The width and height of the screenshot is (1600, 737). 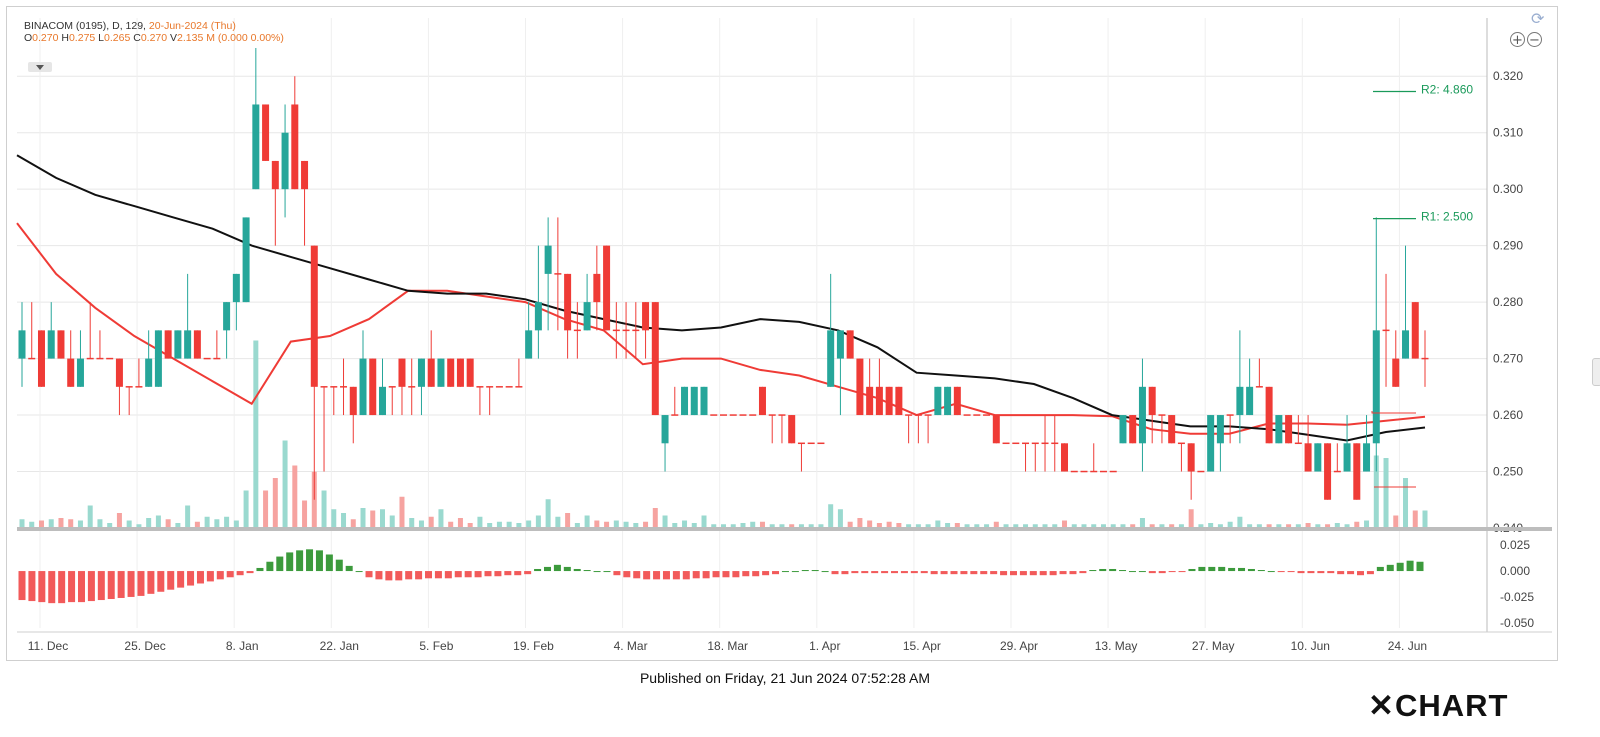 I want to click on macd-histogram, so click(x=721, y=576).